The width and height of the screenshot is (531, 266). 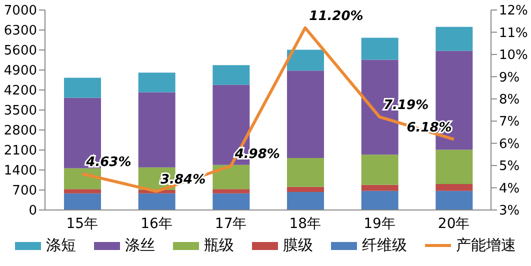 What do you see at coordinates (336, 16) in the screenshot?
I see `data-label: 11.20%` at bounding box center [336, 16].